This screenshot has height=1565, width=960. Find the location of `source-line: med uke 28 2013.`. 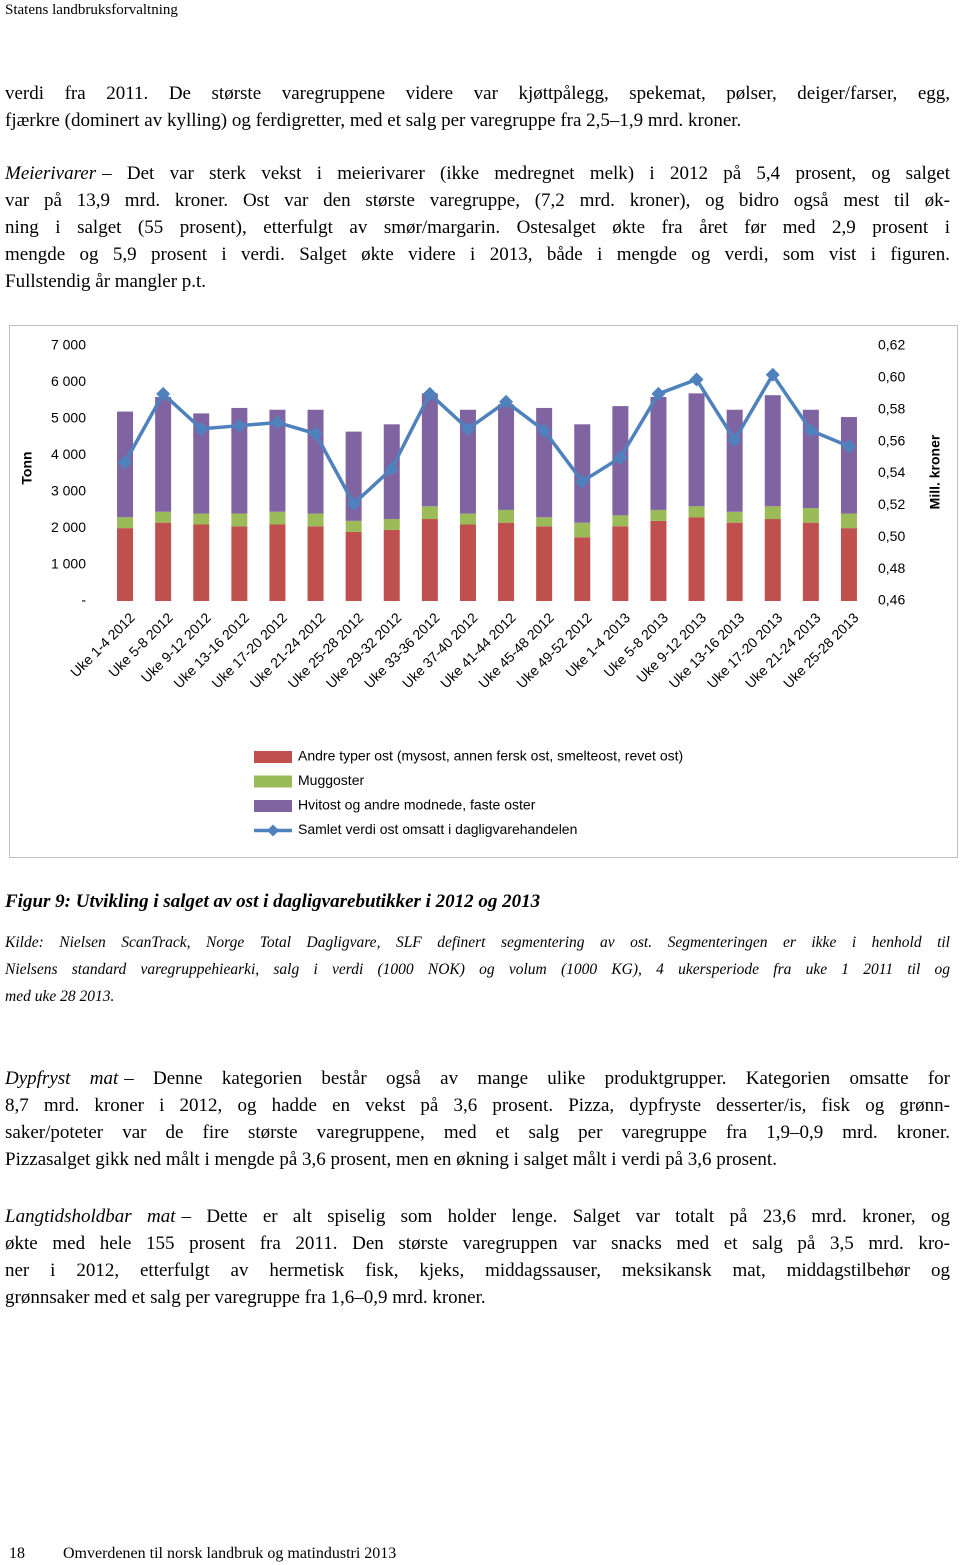

source-line: med uke 28 2013. is located at coordinates (60, 996).